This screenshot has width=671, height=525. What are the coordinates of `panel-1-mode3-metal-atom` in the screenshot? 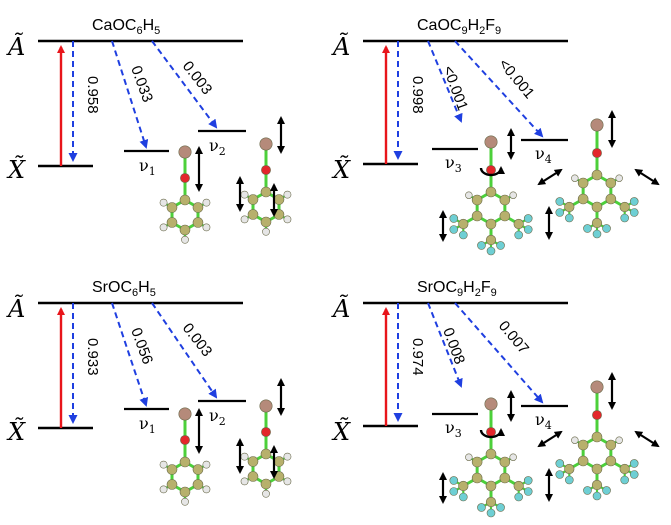 It's located at (491, 142).